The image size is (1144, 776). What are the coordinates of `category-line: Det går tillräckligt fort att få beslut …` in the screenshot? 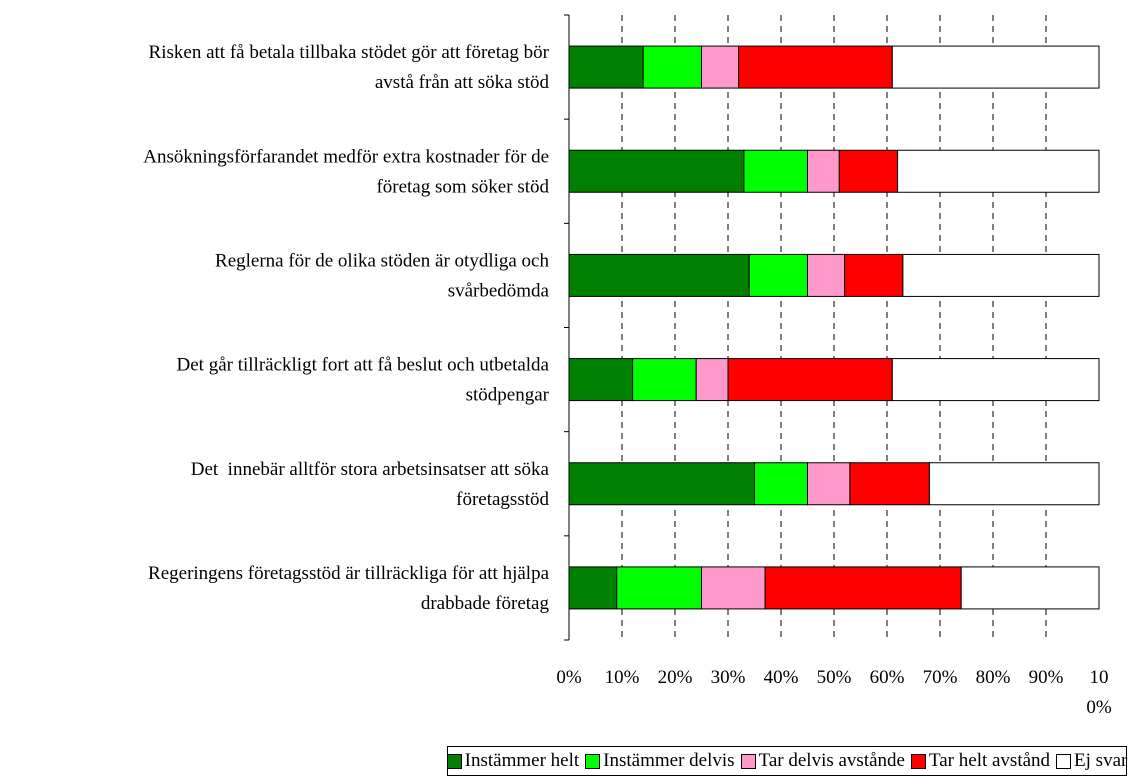 It's located at (363, 365).